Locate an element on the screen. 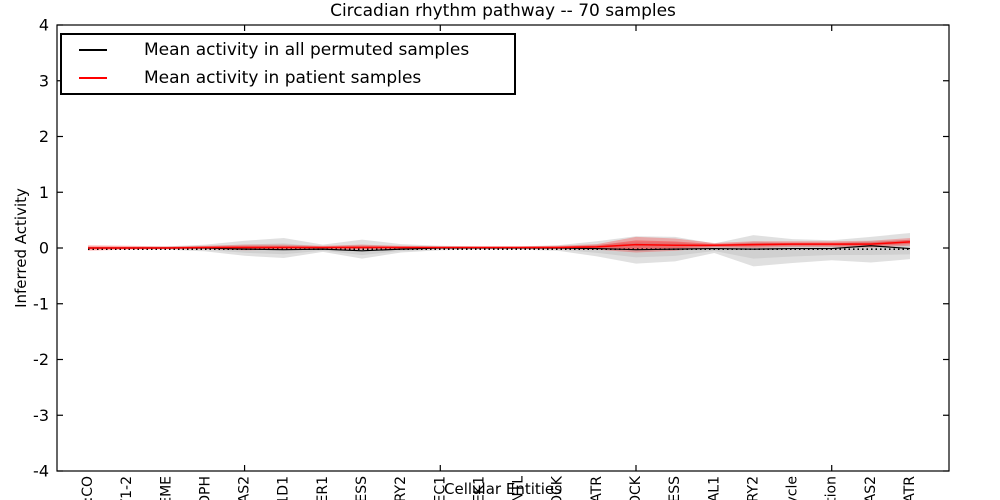 This screenshot has height=500, width=1000. x-category-label: BMAL/CLOCK/NPAS2 is located at coordinates (871, 488).